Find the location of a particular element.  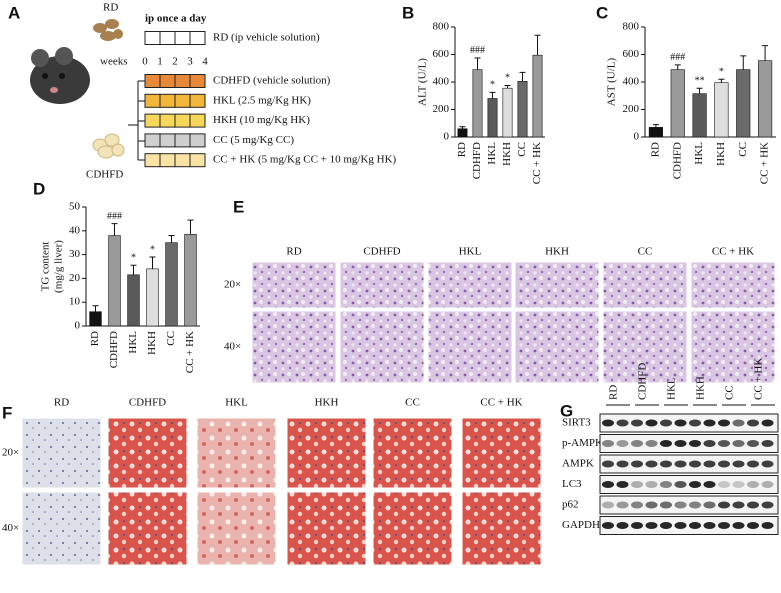

bracket is located at coordinates (136, 120).